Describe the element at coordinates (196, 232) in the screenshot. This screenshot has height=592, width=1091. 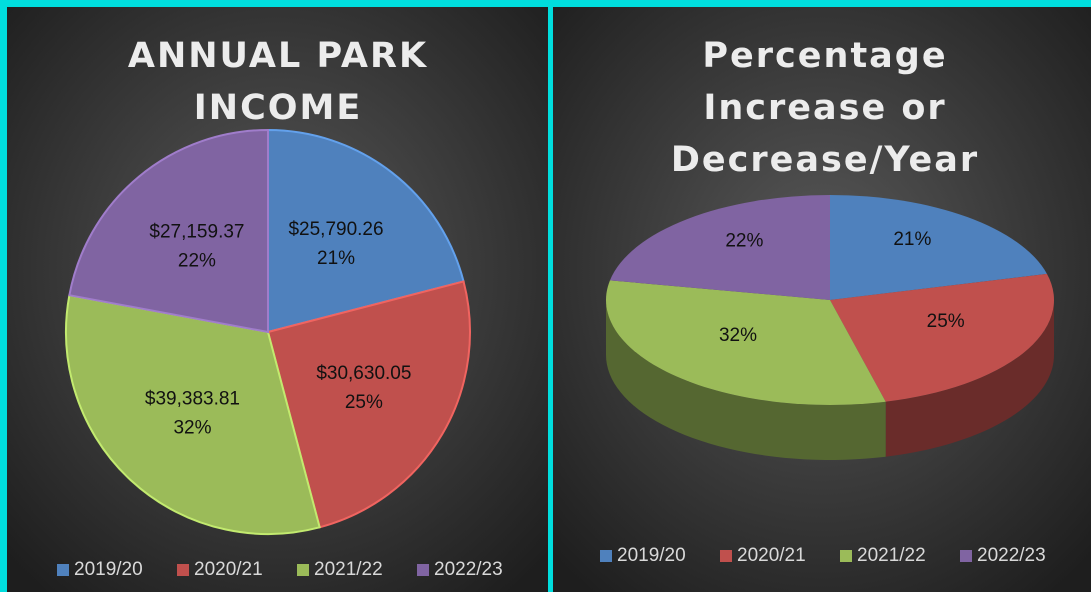
I see `data-label: $27,159.37` at that location.